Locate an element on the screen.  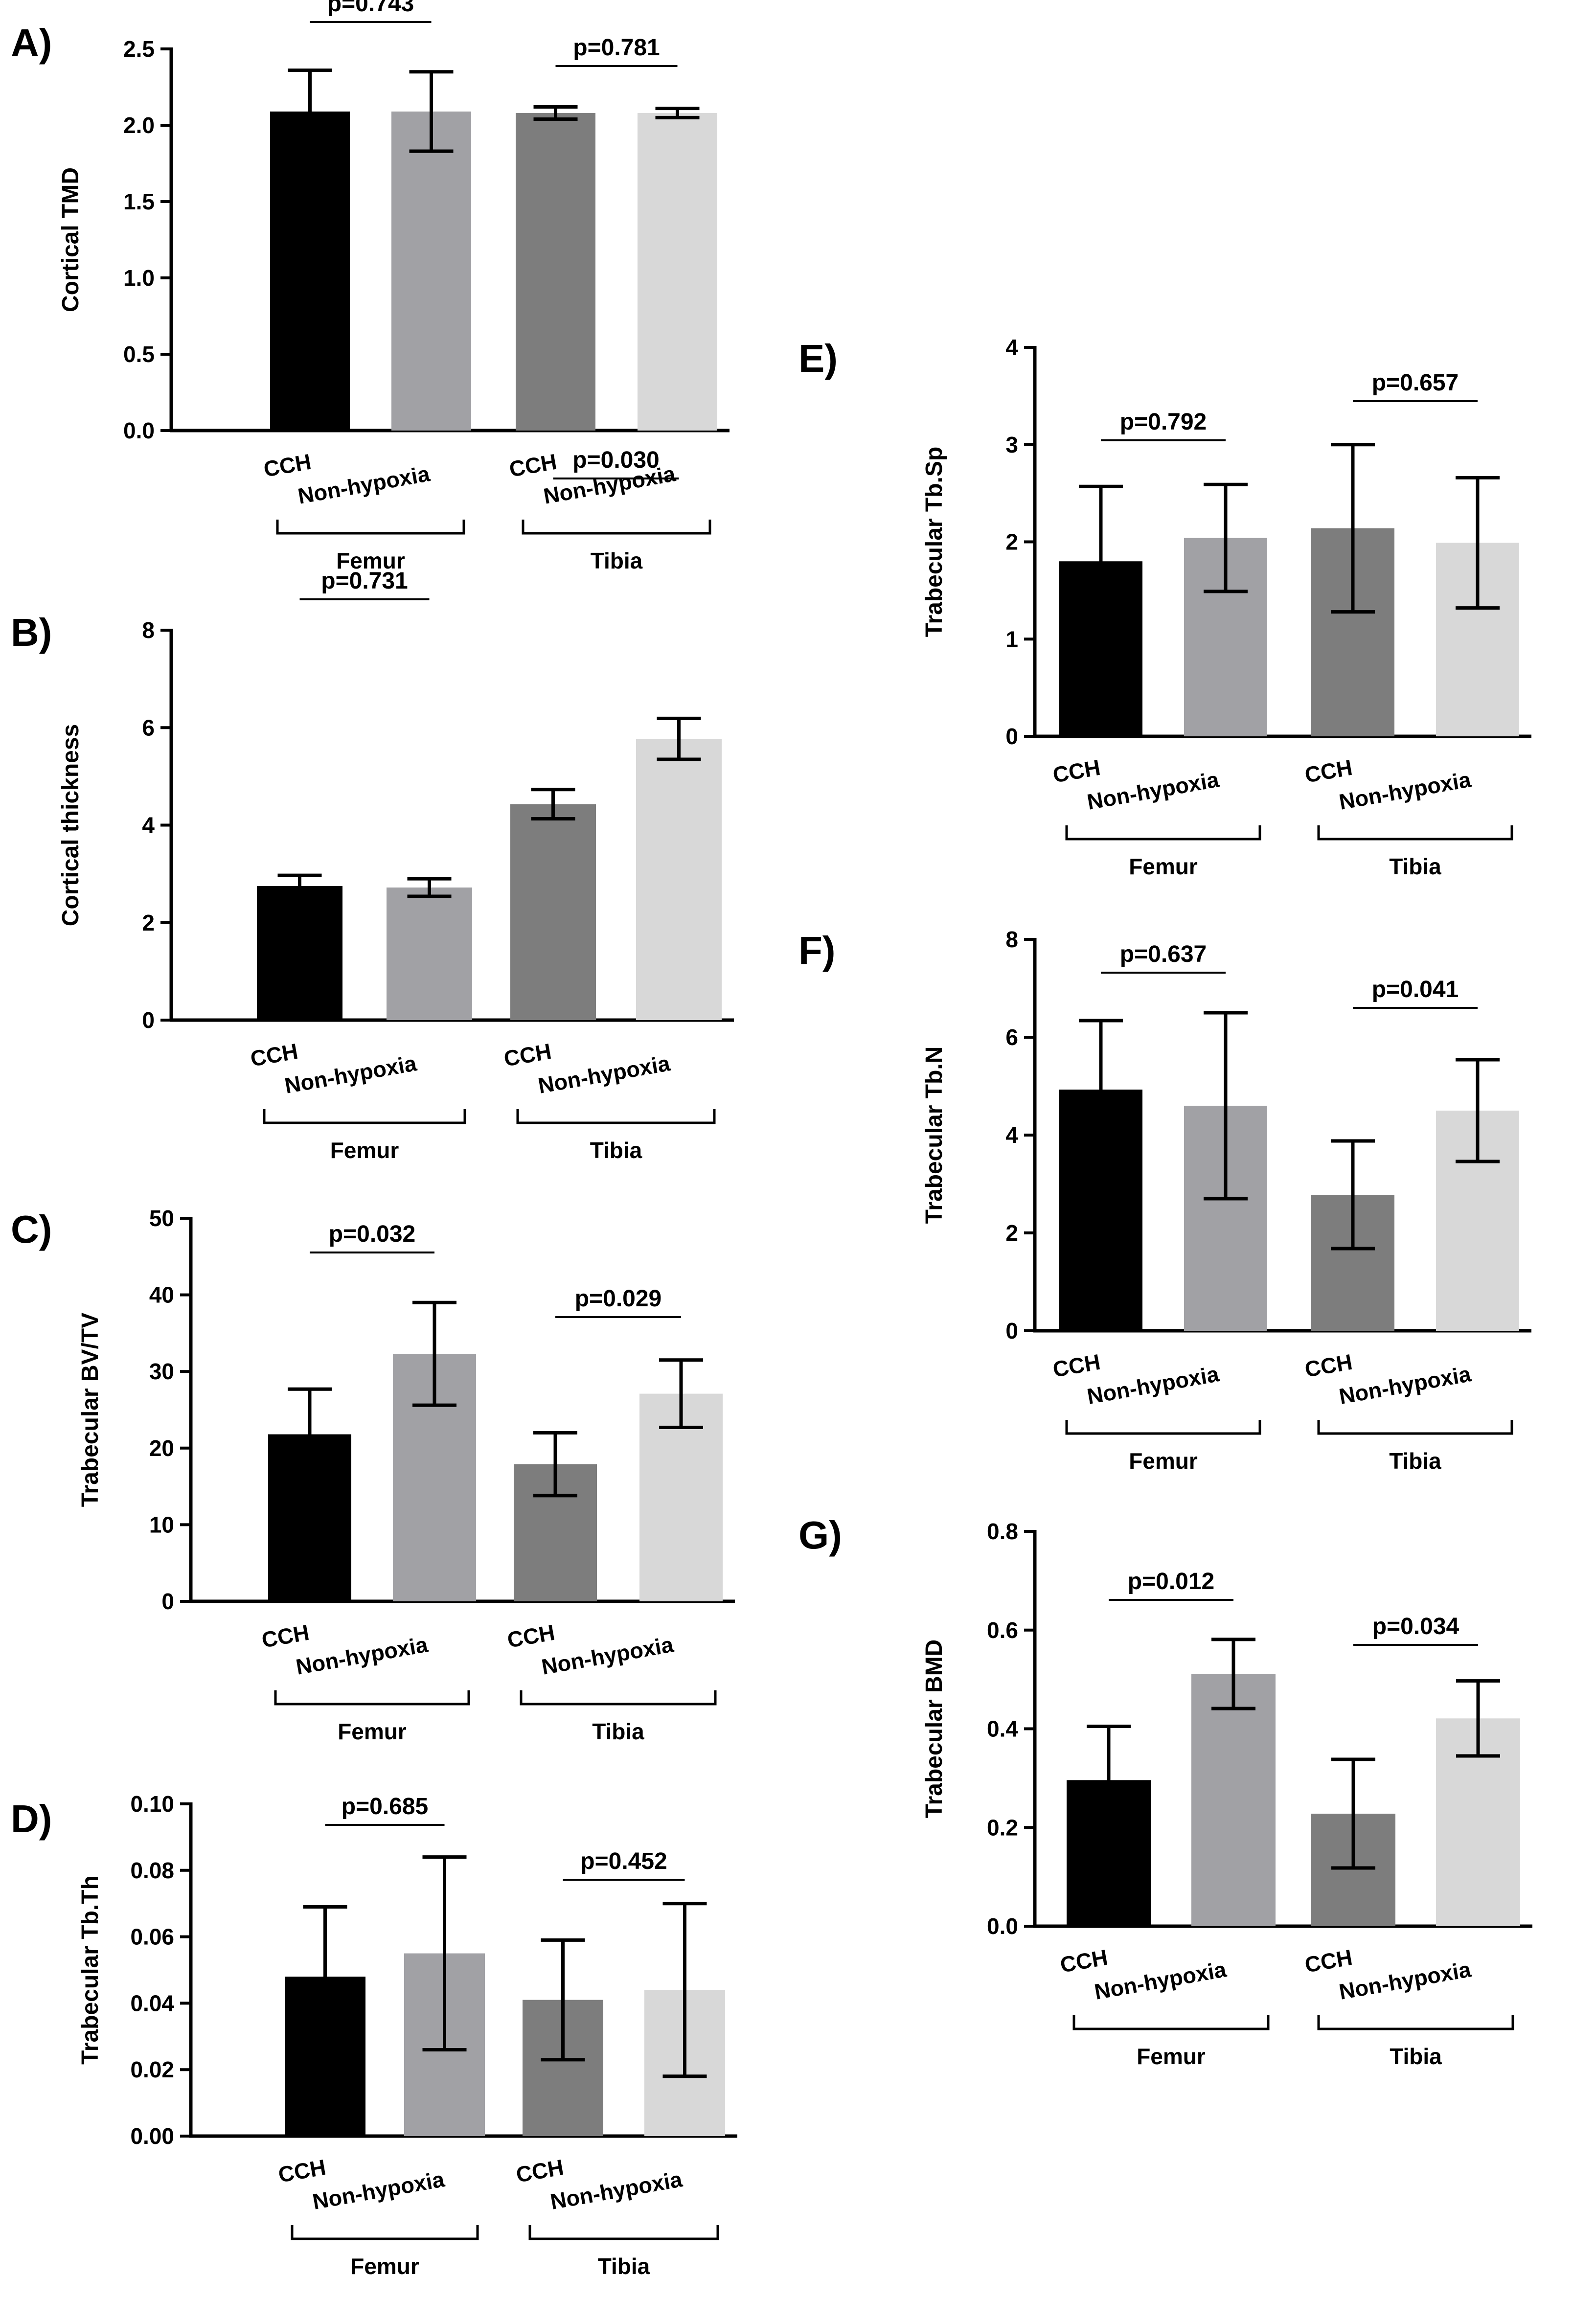
panel-label: C) is located at coordinates (32, 1229).